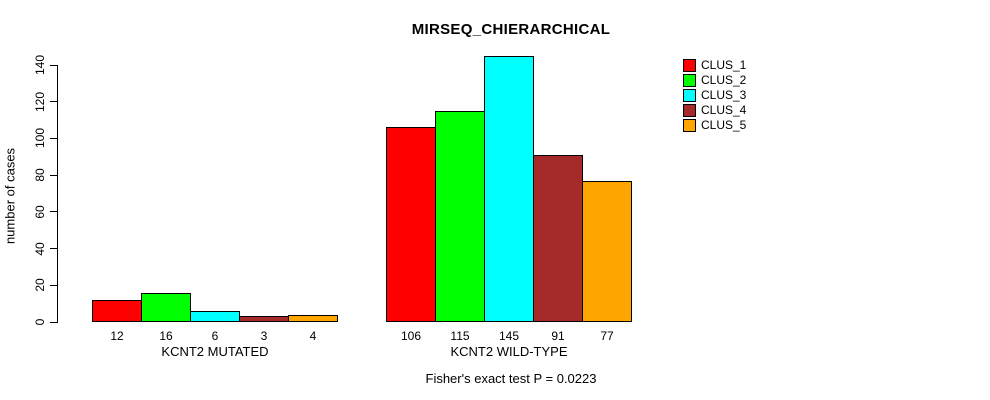 The height and width of the screenshot is (400, 990). Describe the element at coordinates (264, 336) in the screenshot. I see `bar-value-label: 3` at that location.